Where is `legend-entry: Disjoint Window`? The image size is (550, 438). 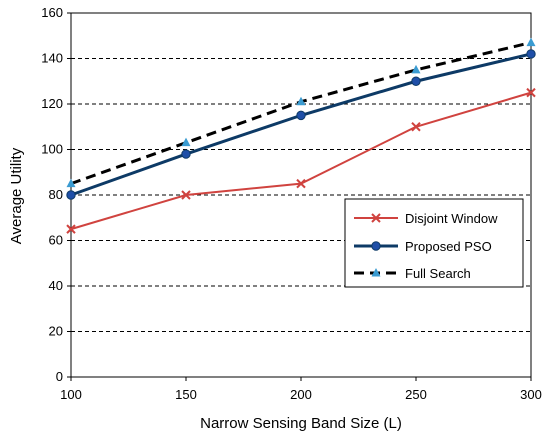 legend-entry: Disjoint Window is located at coordinates (426, 218).